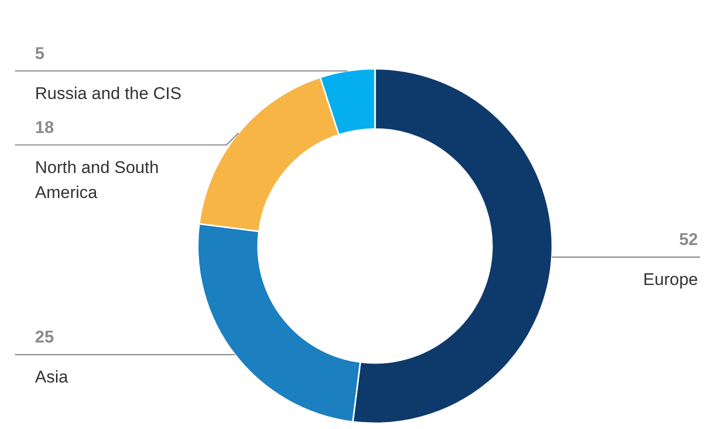 The image size is (720, 429). I want to click on slice-label: Russia and the CIS, so click(108, 93).